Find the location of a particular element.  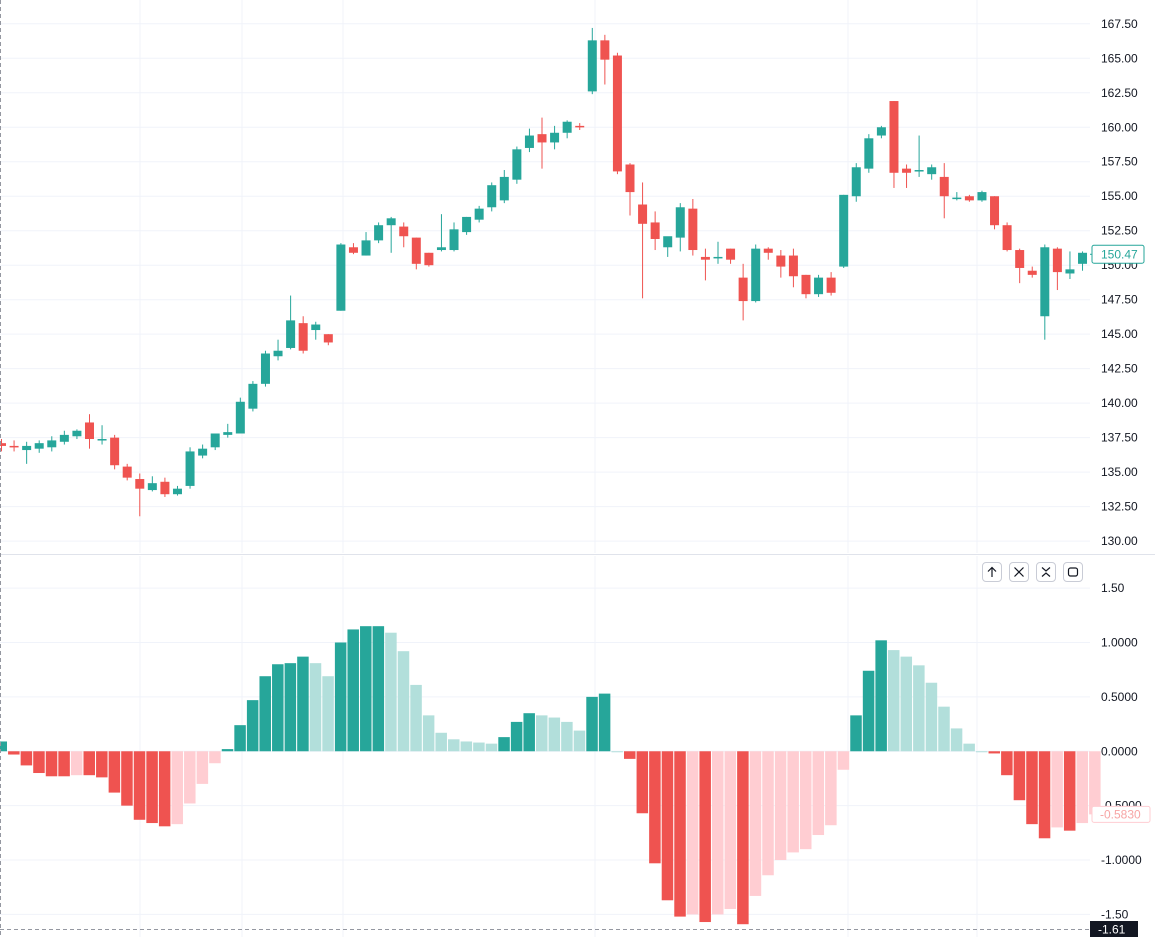

price-tick-label: 165.00 is located at coordinates (1119, 58).